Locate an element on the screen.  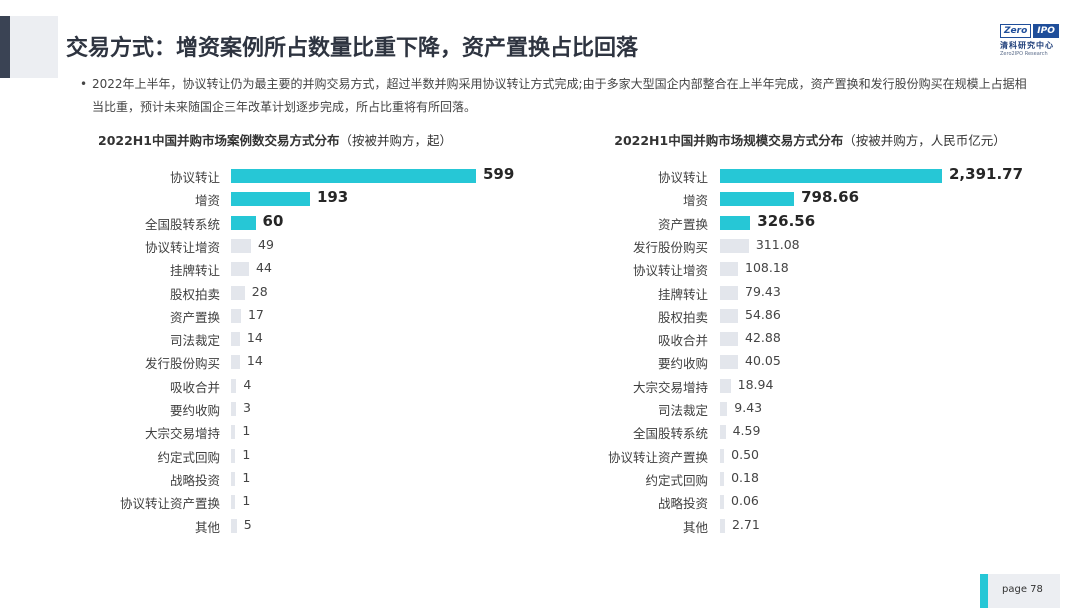
page-number: page 78 is located at coordinates (1022, 589).